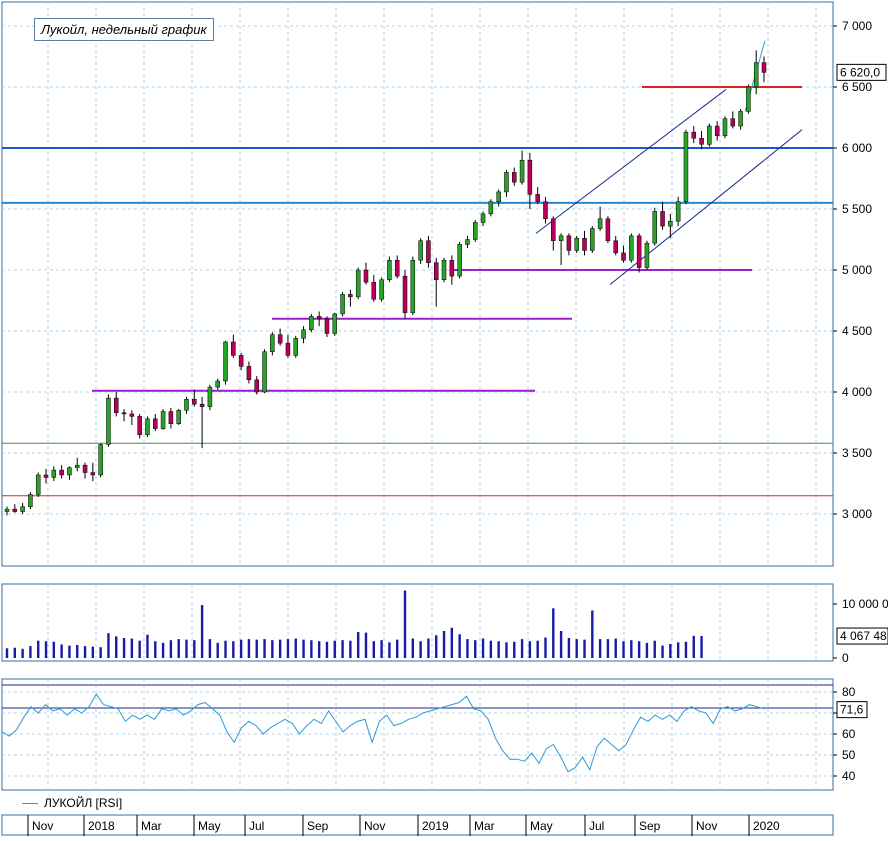 This screenshot has width=888, height=841. What do you see at coordinates (72, 803) in the screenshot?
I see `rsi-legend: ЛУКОЙЛ [RSI]` at bounding box center [72, 803].